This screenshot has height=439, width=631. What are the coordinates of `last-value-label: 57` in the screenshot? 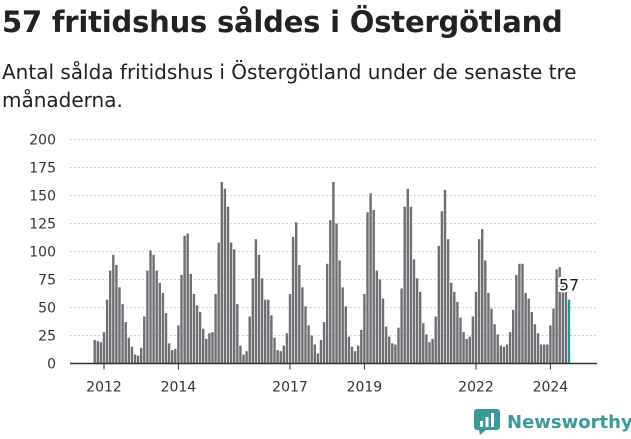 It's located at (569, 285).